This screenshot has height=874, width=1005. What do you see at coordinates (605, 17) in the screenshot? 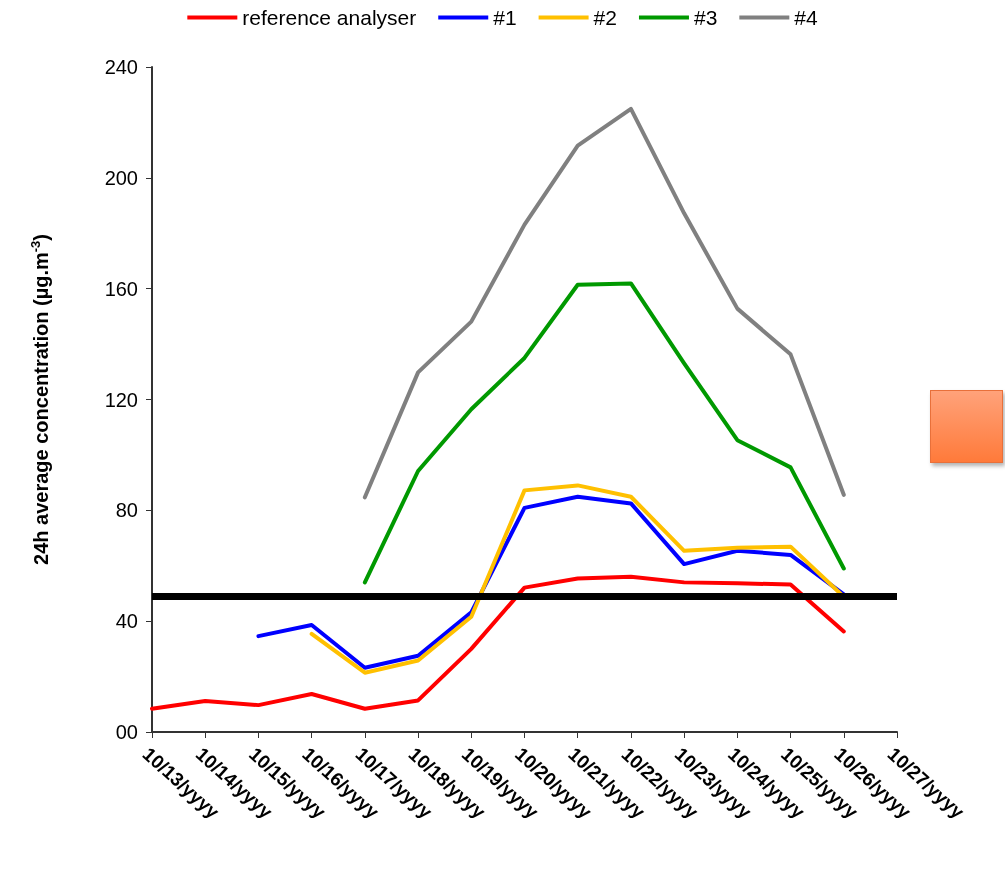
I see `legend-label: #2` at bounding box center [605, 17].